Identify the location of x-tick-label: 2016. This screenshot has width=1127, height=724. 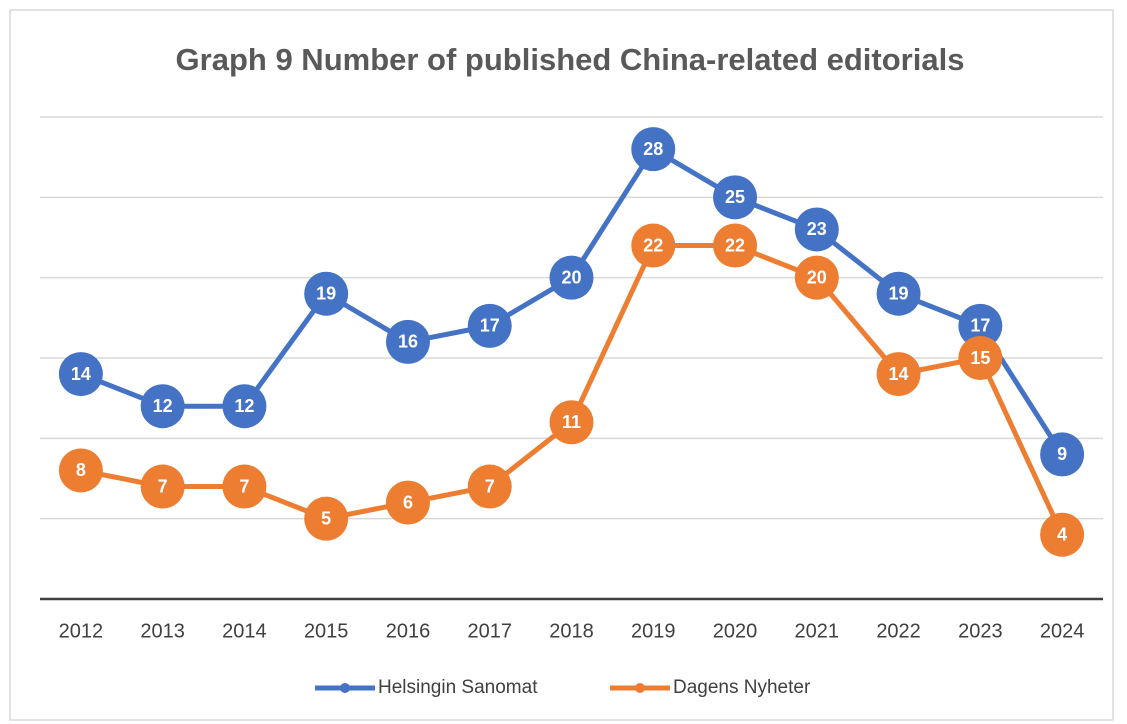
(408, 631).